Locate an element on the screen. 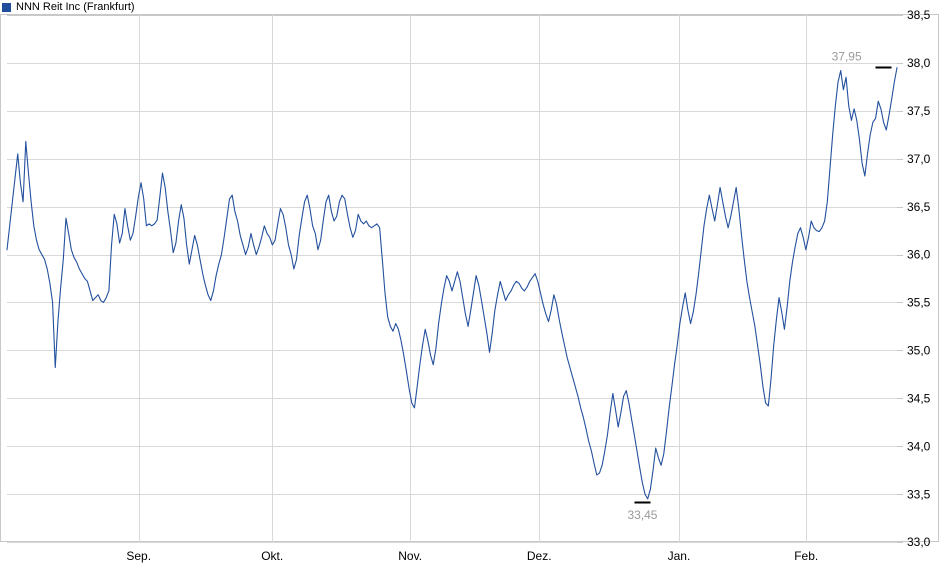 This screenshot has width=940, height=579. chart-legend: NNN Reit Inc (Frankfurt) is located at coordinates (67, 7).